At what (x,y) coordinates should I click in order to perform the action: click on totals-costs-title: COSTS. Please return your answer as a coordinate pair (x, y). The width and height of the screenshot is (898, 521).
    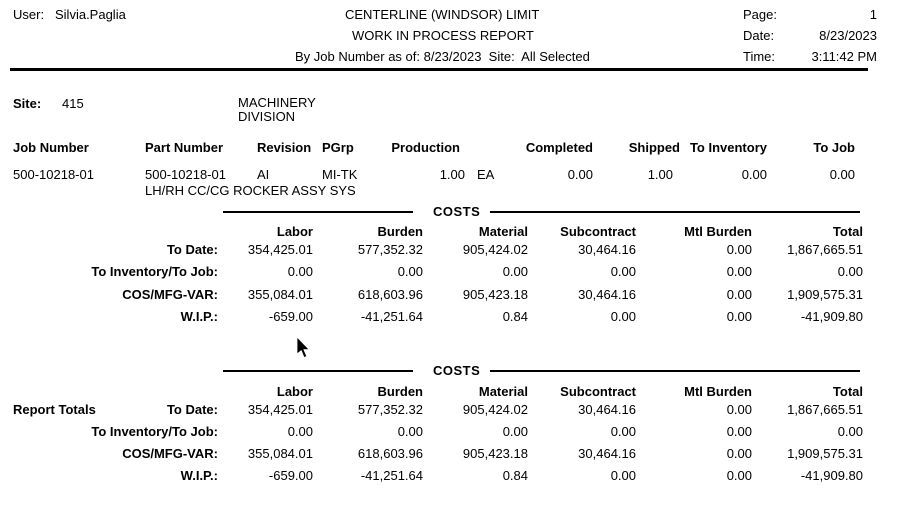
    Looking at the image, I should click on (457, 370).